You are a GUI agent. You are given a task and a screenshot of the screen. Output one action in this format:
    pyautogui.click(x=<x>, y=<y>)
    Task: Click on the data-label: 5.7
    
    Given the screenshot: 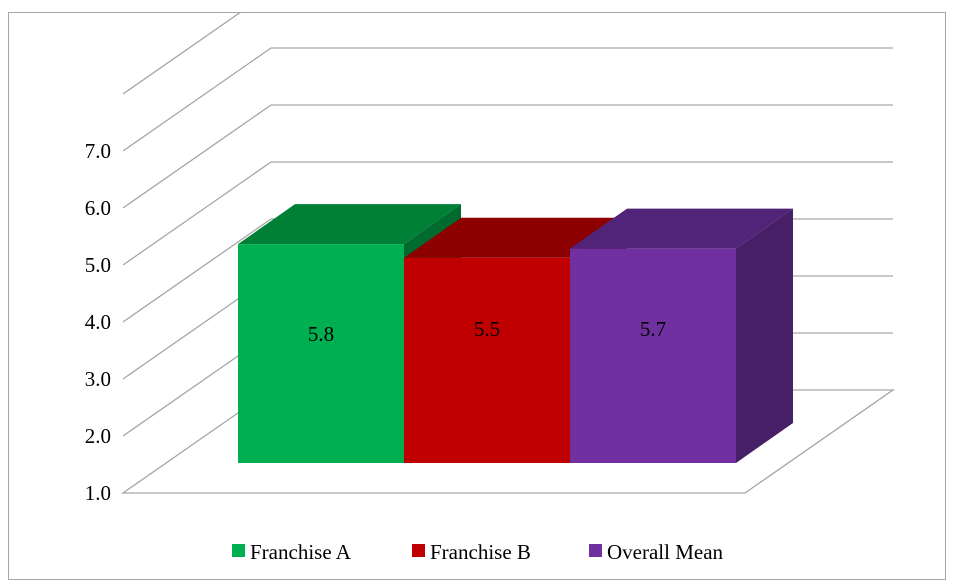 What is the action you would take?
    pyautogui.click(x=653, y=329)
    